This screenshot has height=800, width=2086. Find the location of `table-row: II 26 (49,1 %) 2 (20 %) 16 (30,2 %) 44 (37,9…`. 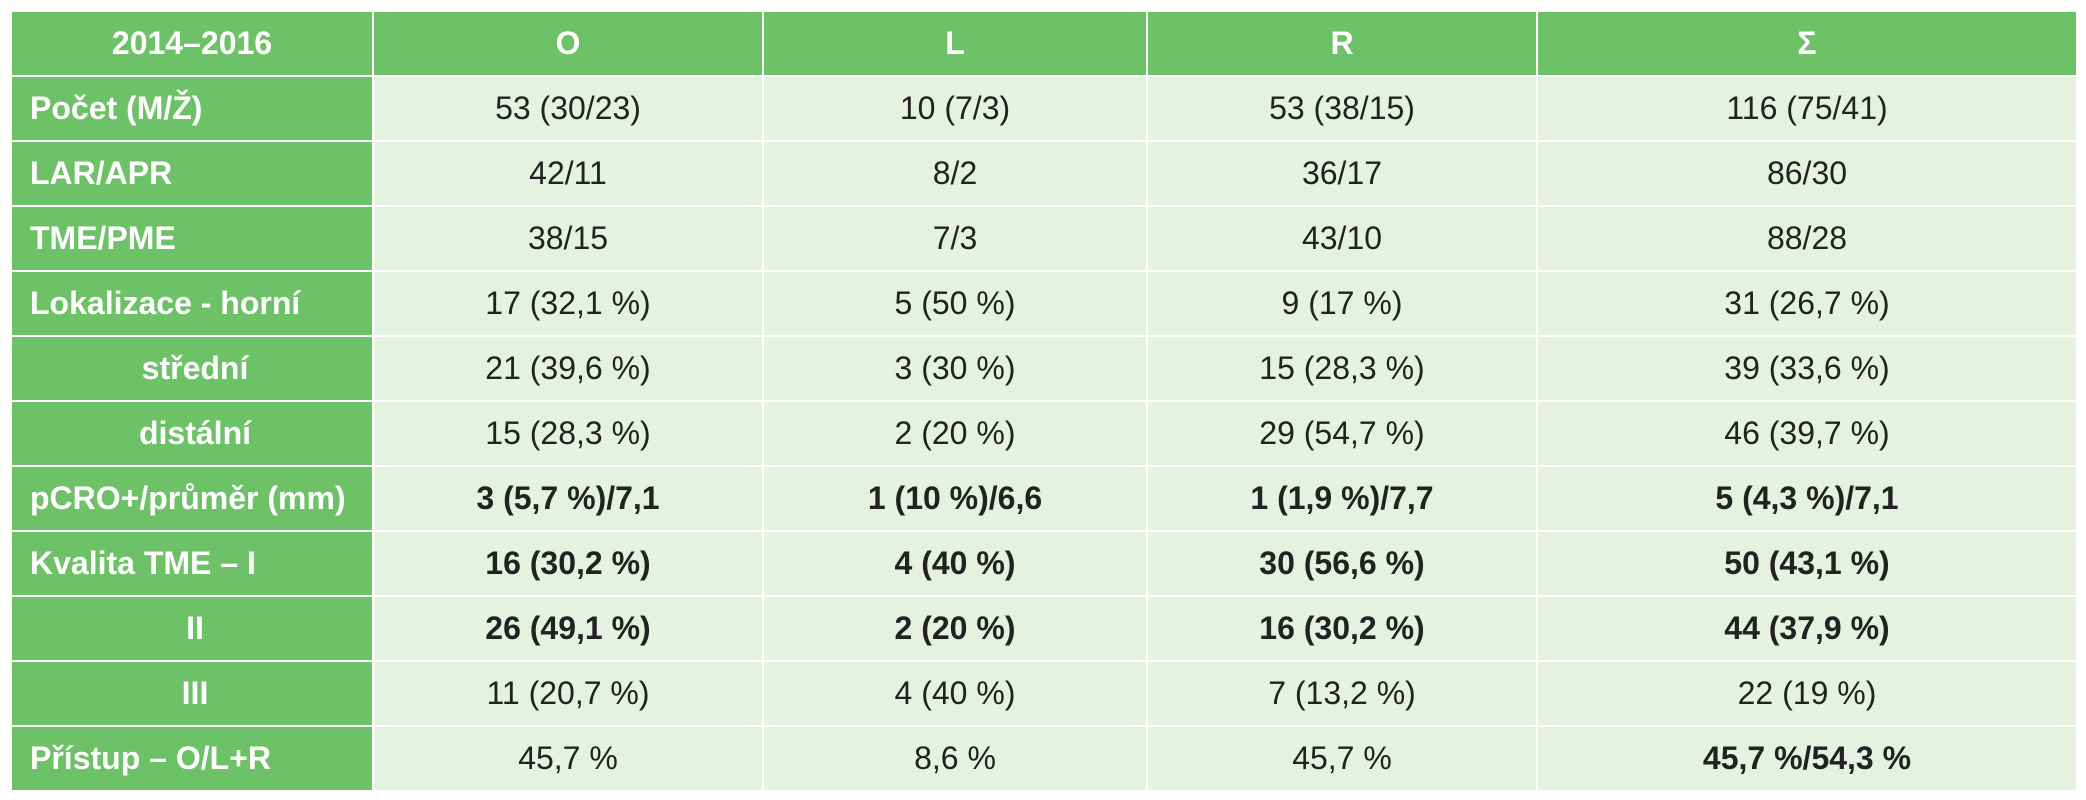

table-row: II 26 (49,1 %) 2 (20 %) 16 (30,2 %) 44 (37,9… is located at coordinates (1044, 628).